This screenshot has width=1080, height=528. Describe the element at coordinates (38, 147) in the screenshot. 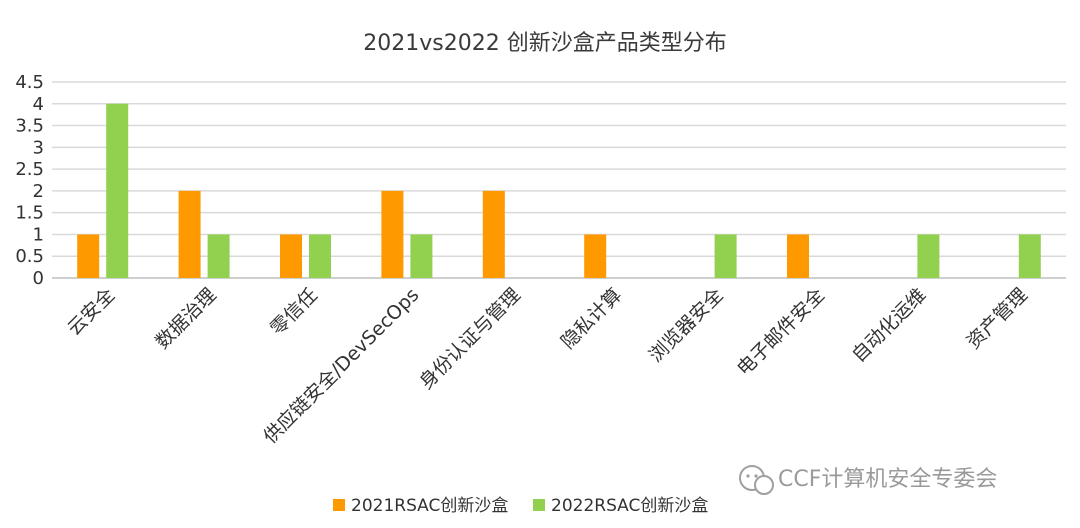

I see `y-tick-label: 3` at that location.